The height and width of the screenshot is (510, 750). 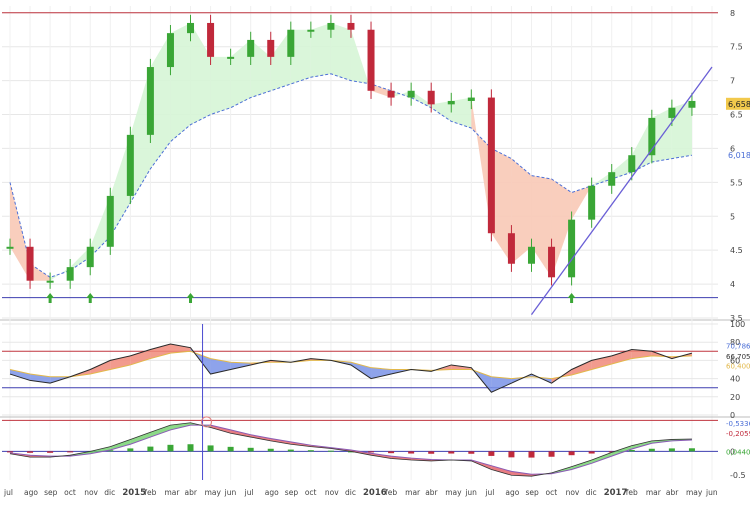 I want to click on x-tick-label: abr, so click(x=191, y=492).